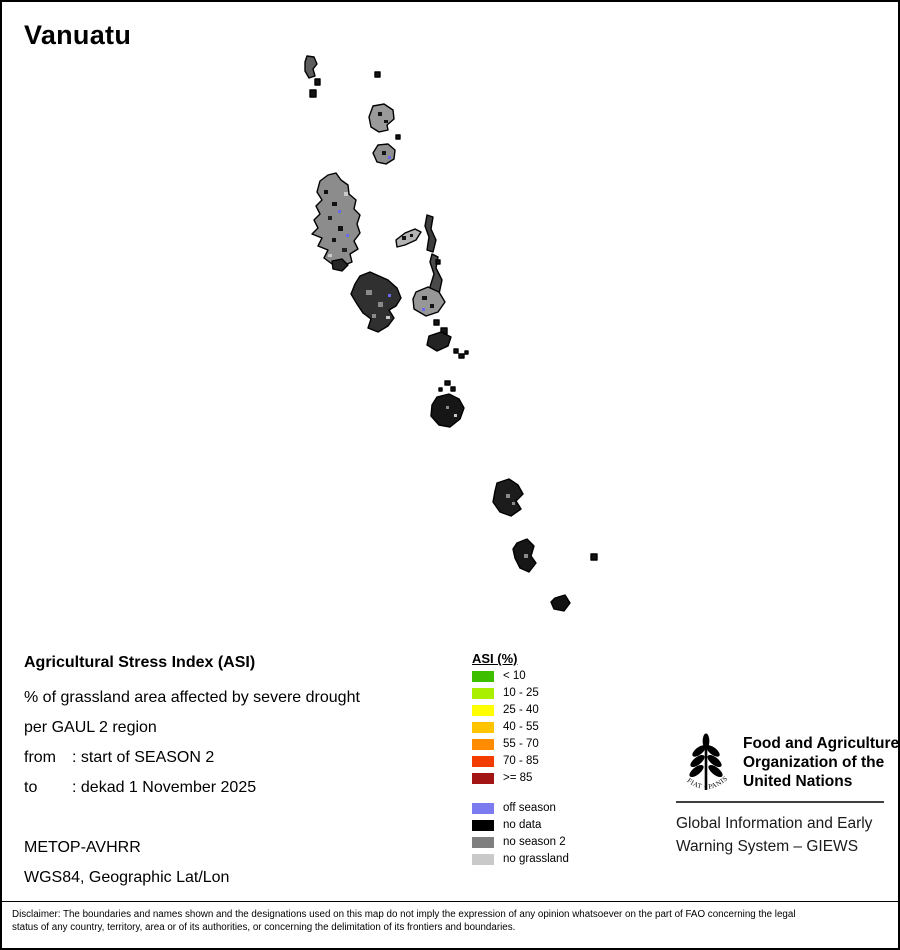  What do you see at coordinates (451, 325) in the screenshot?
I see `islets-central` at bounding box center [451, 325].